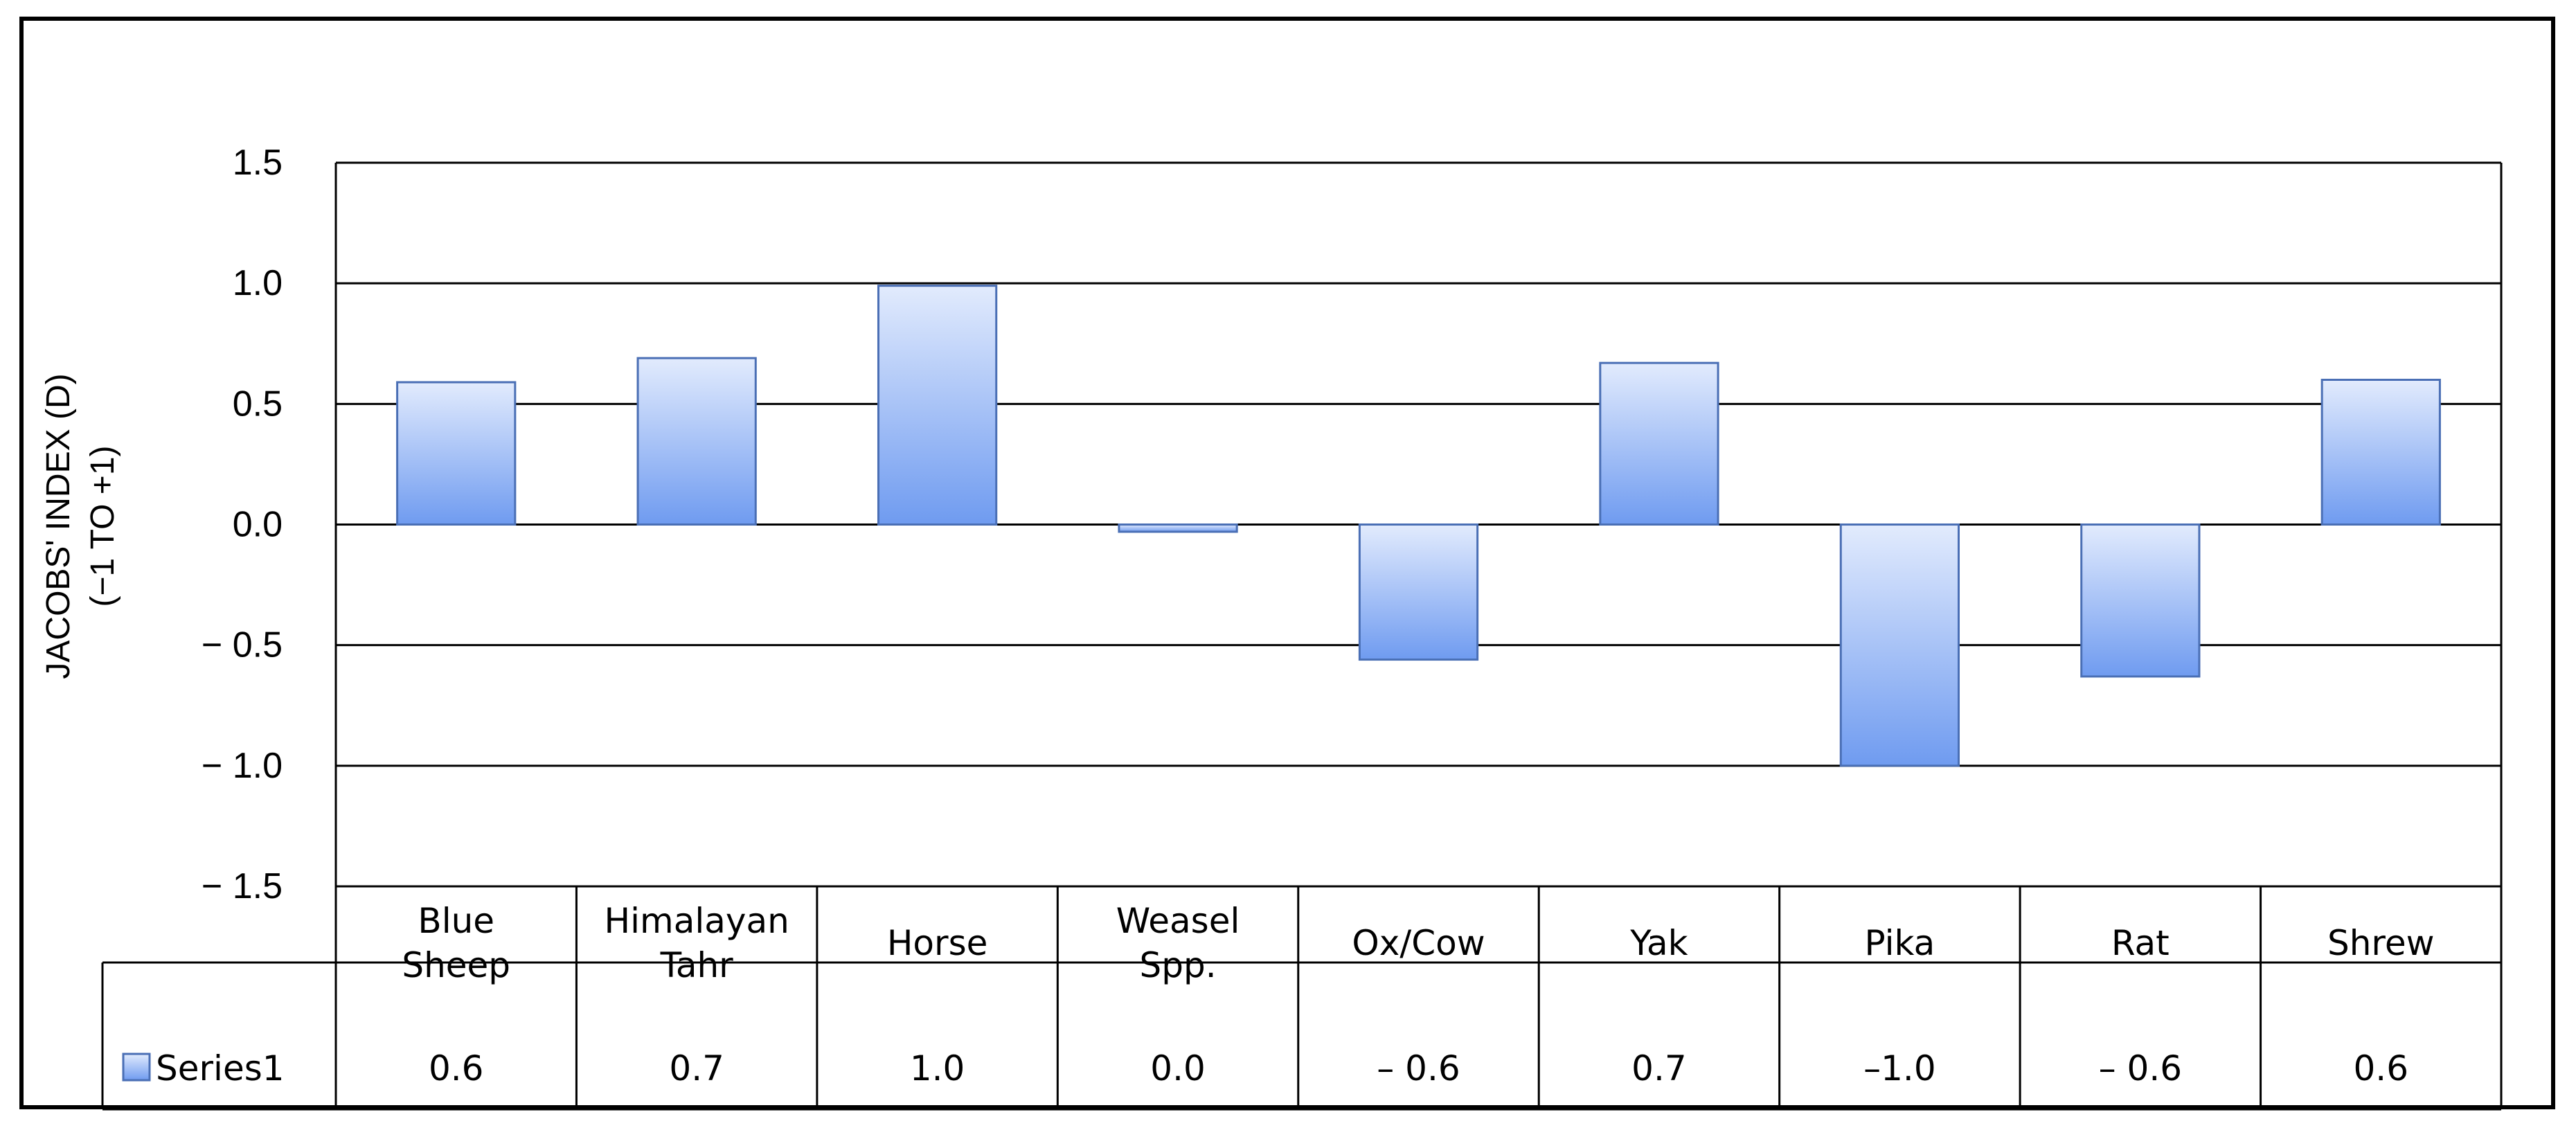  I want to click on y-tick-label: − 1.0, so click(243, 766).